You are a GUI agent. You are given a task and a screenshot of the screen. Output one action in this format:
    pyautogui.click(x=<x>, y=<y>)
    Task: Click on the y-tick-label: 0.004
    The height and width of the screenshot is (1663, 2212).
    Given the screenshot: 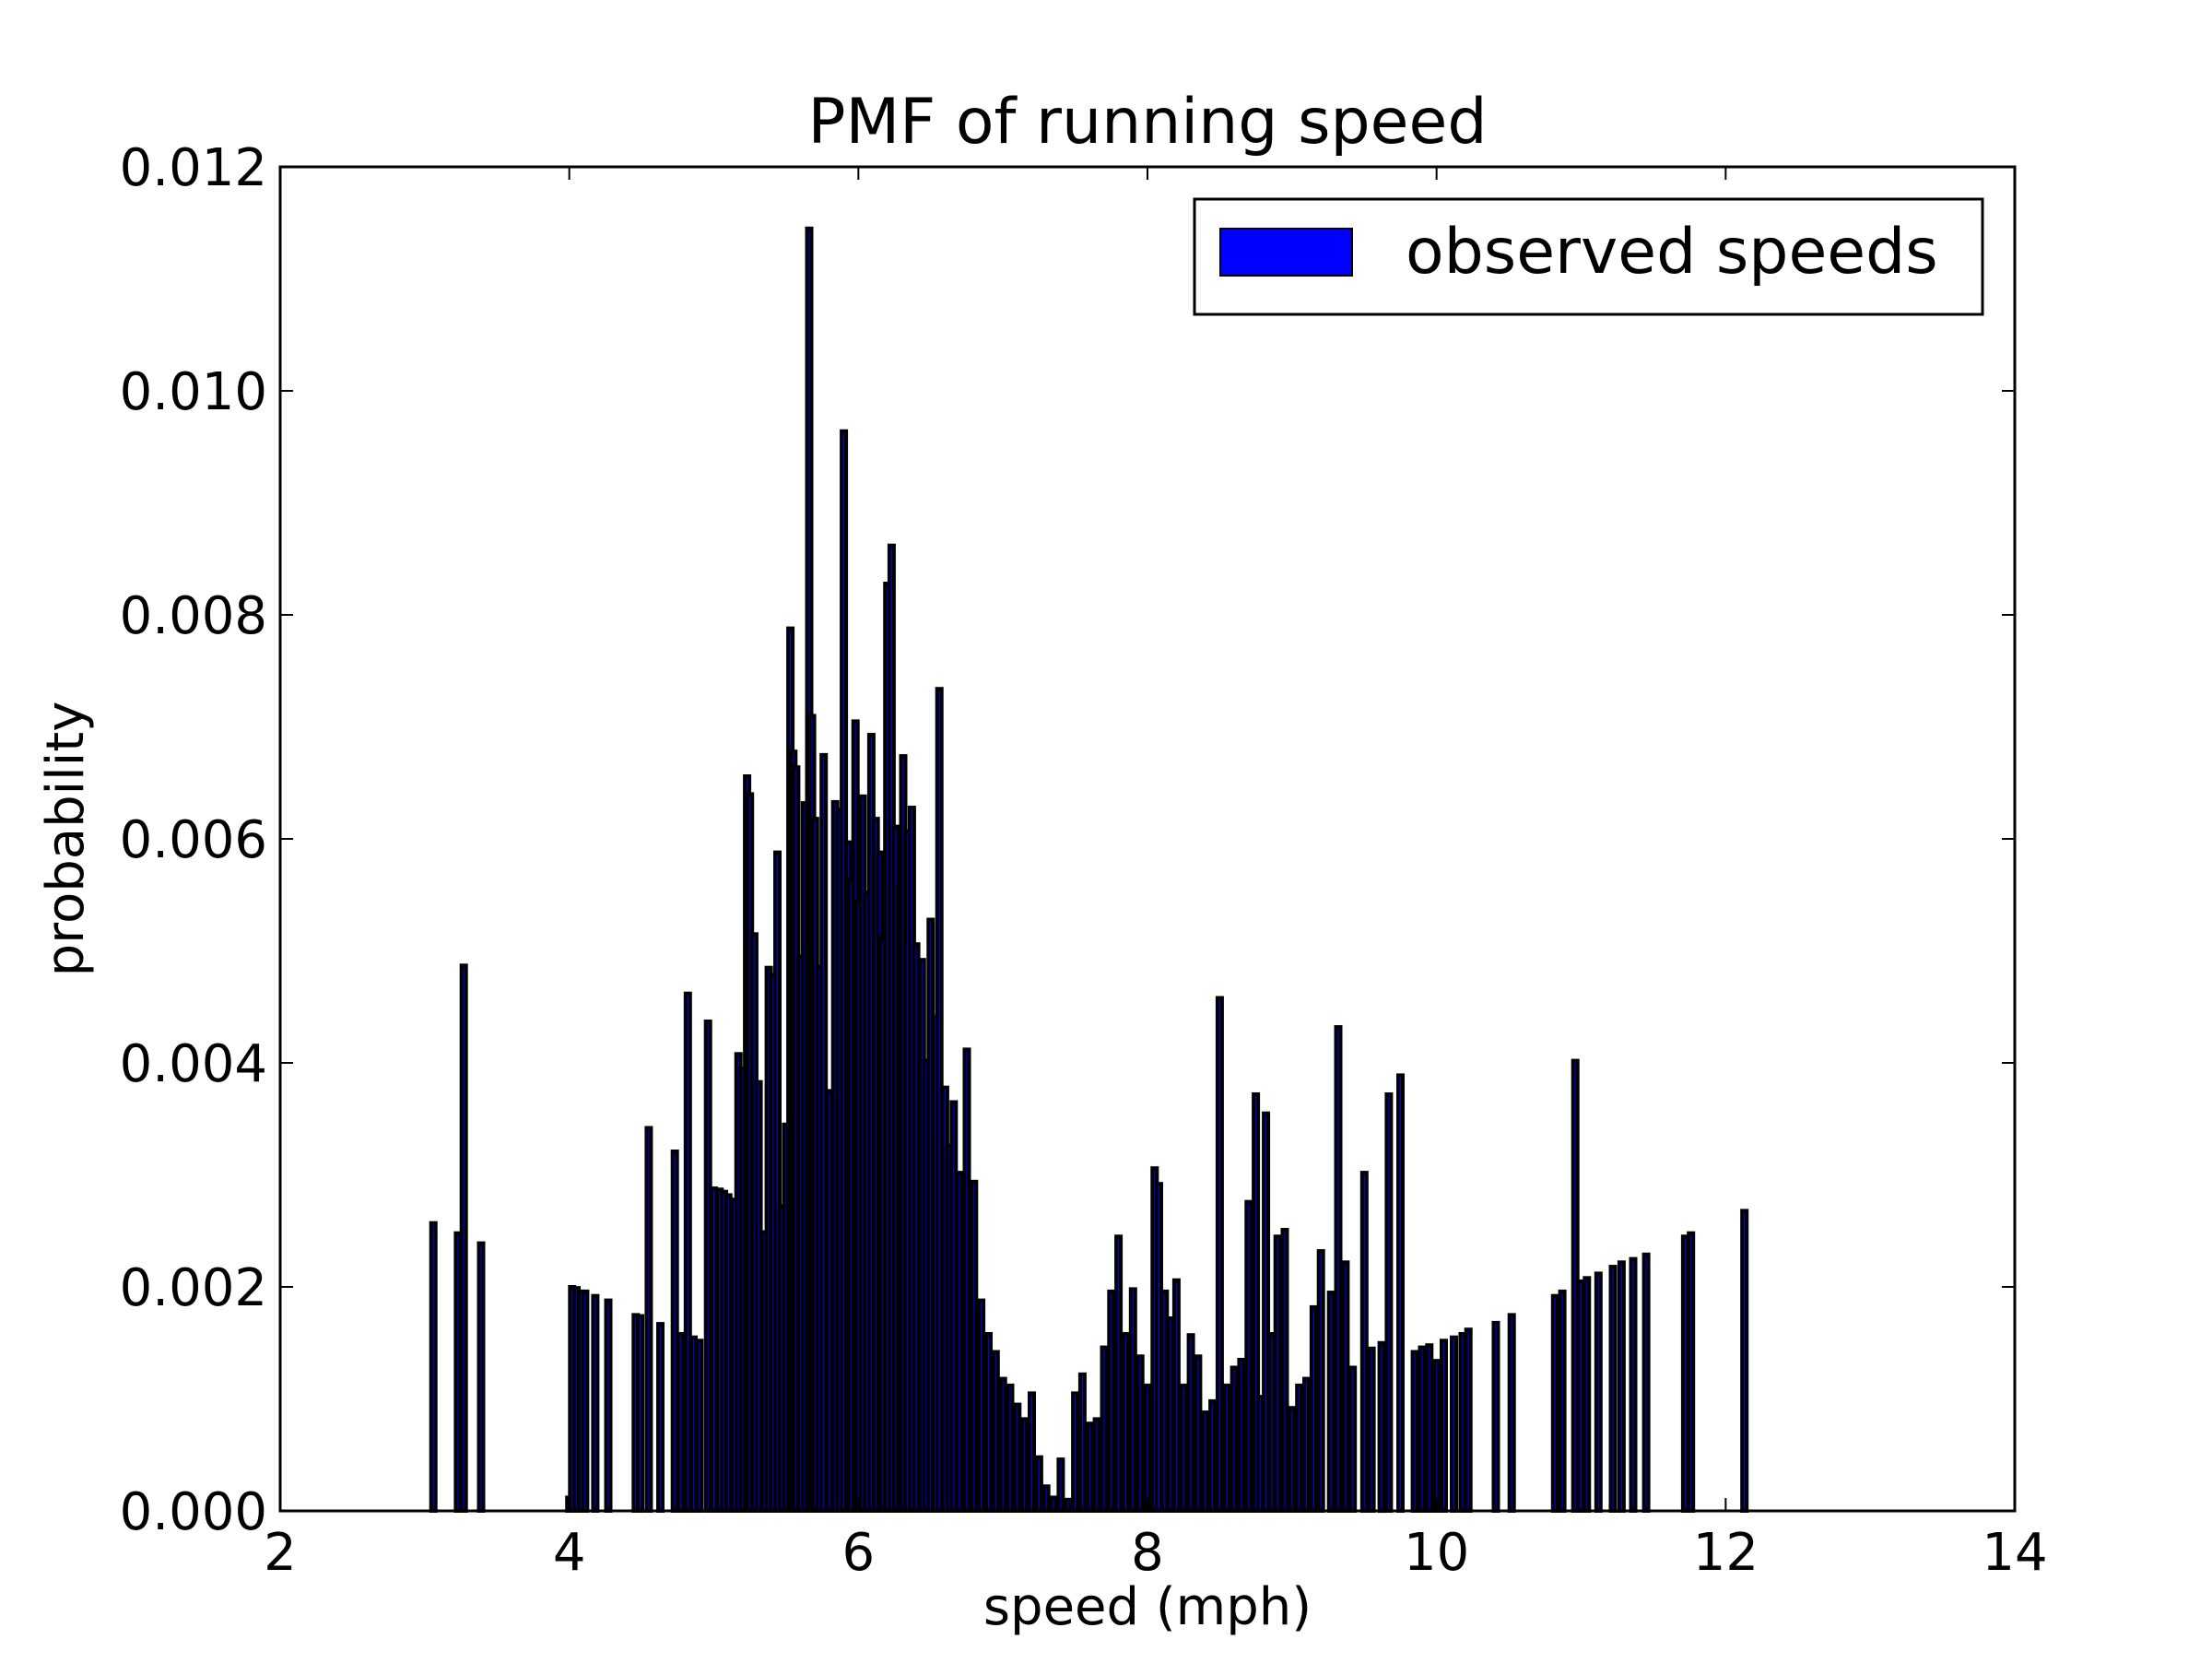 What is the action you would take?
    pyautogui.click(x=193, y=1064)
    